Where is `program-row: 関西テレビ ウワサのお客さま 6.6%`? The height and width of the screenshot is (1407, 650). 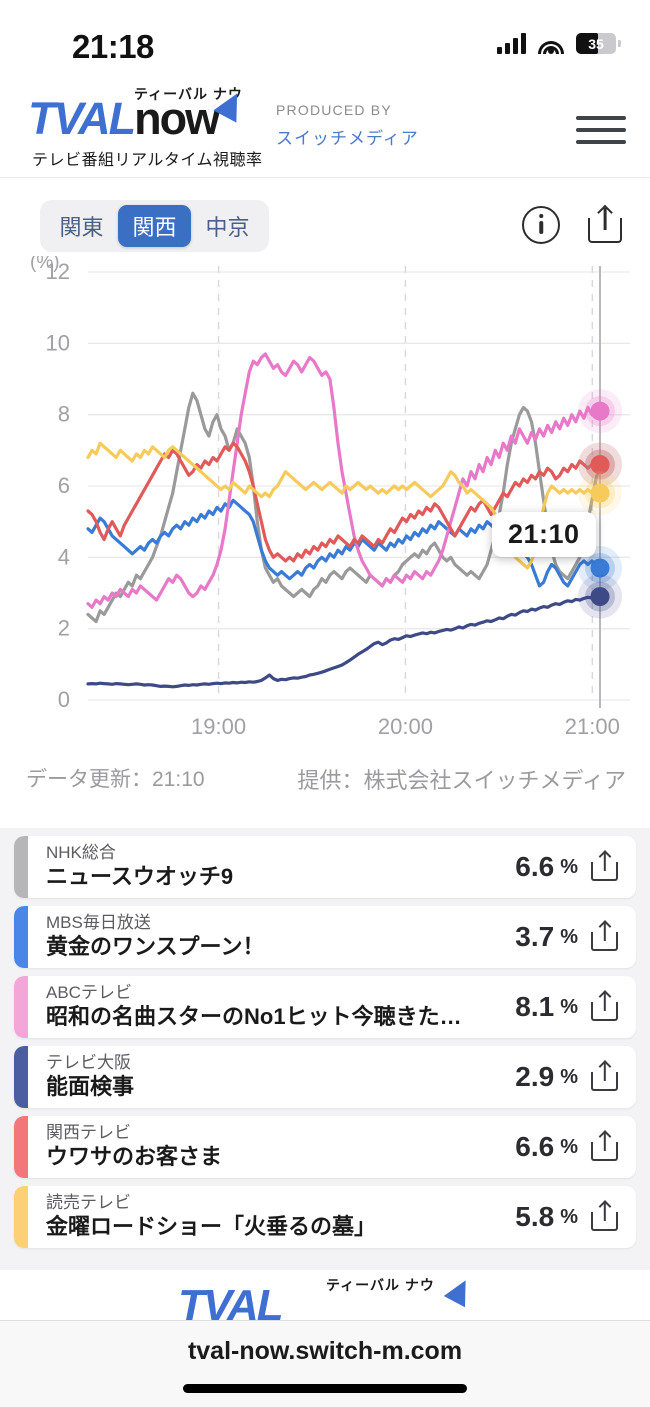 program-row: 関西テレビ ウワサのお客さま 6.6% is located at coordinates (325, 1147).